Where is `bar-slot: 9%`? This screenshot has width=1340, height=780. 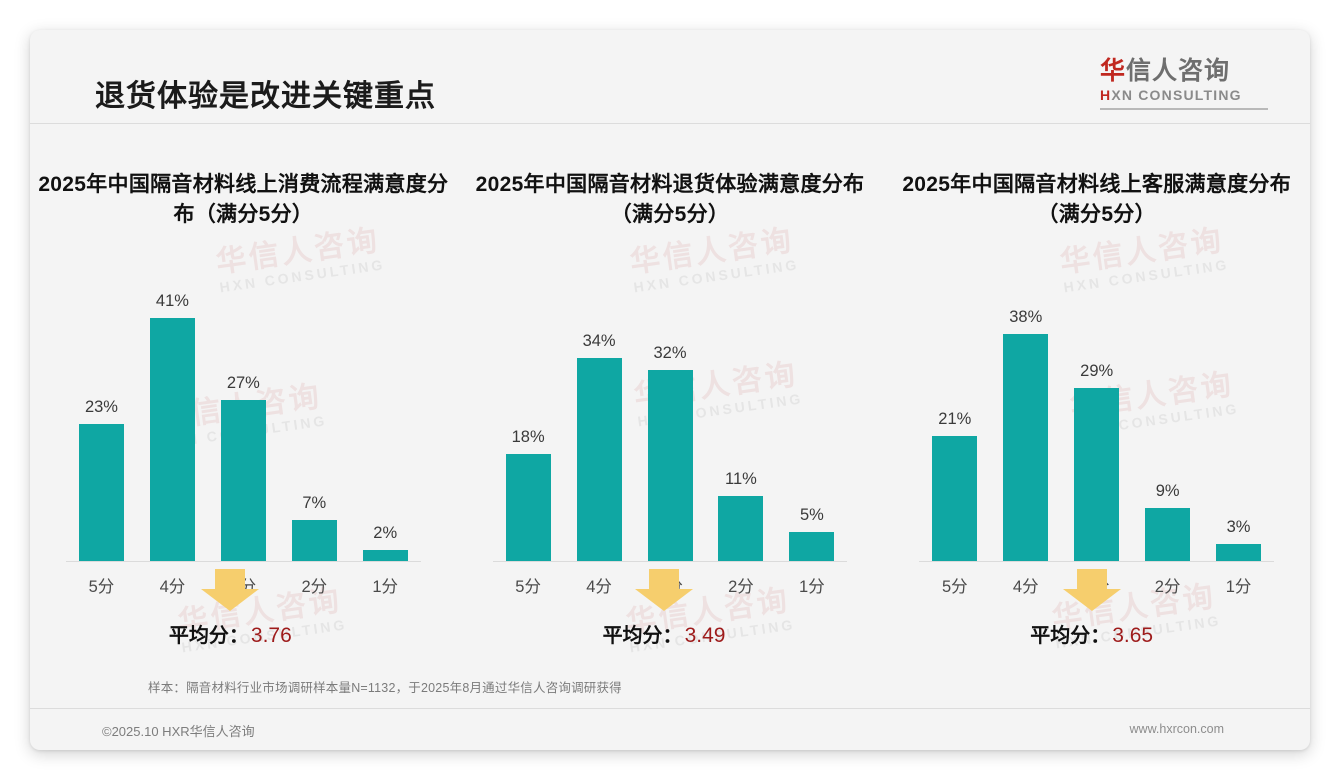 bar-slot: 9% is located at coordinates (1167, 427).